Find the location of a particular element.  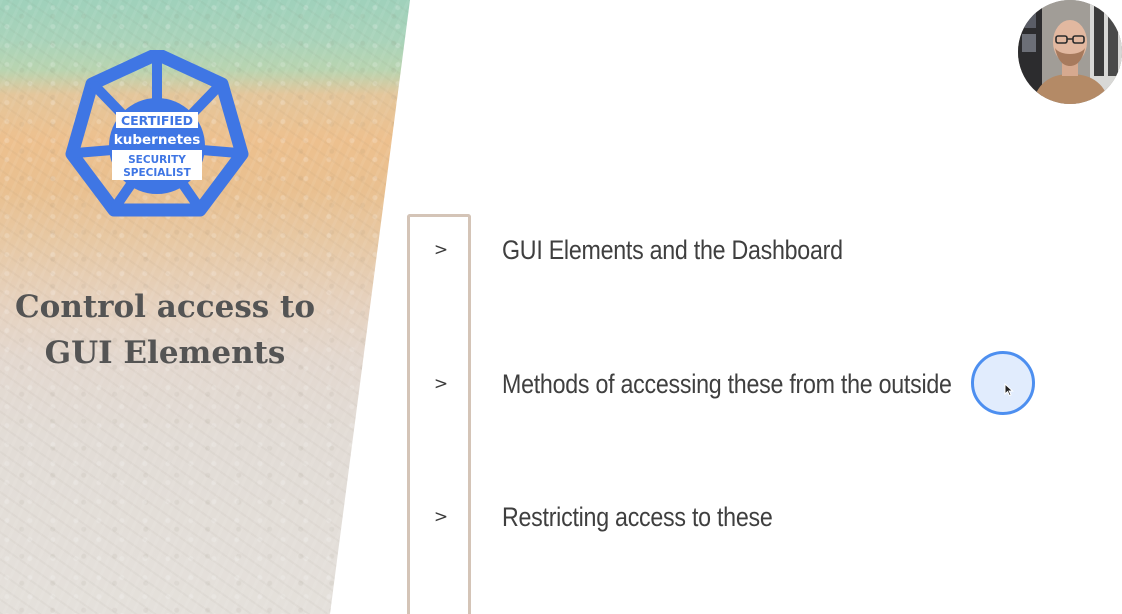

kubernetes-helm-badge-icon: CERTIFIED kubernetes SECURITY SPECIALIST is located at coordinates (157, 133).